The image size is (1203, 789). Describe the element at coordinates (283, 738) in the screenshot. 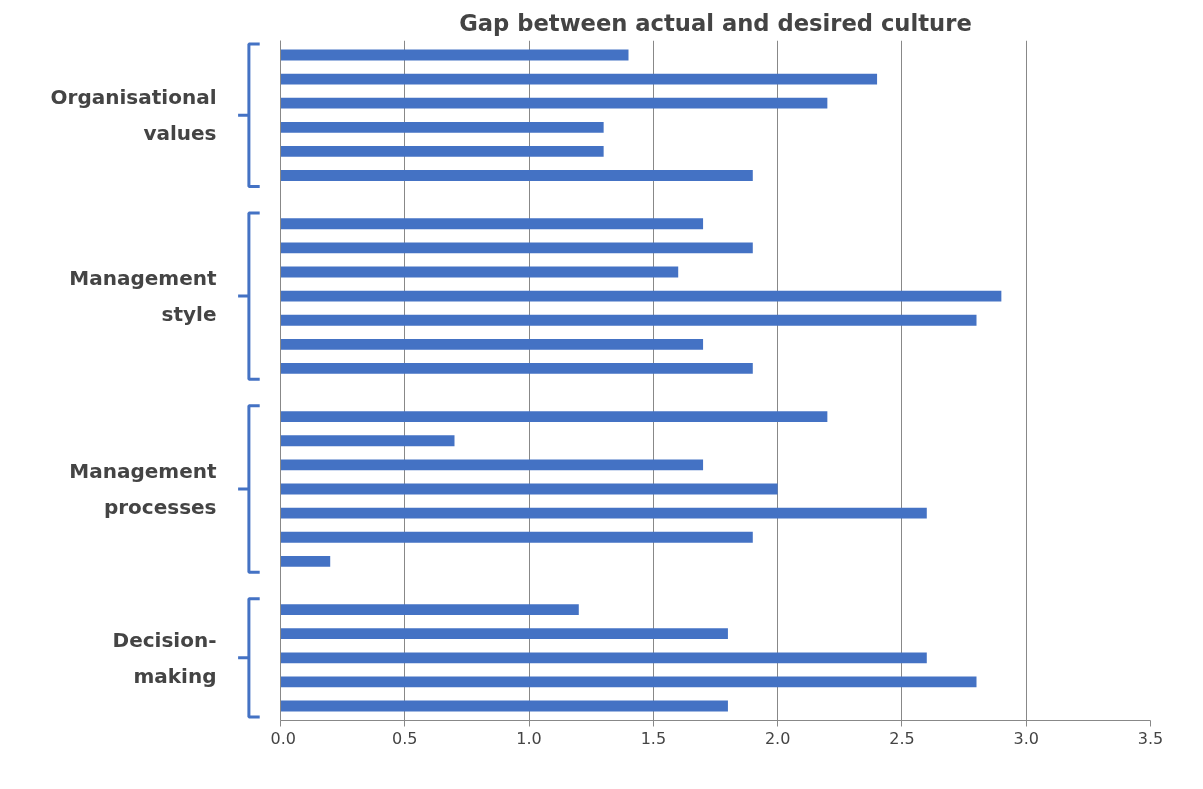

I see `x-tick-label: 0.0` at that location.